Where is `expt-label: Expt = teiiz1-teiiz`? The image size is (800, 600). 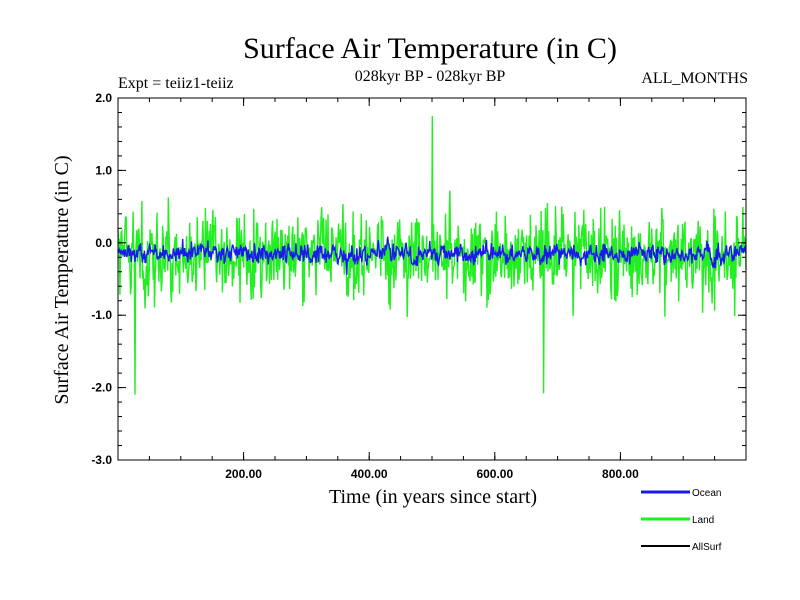 expt-label: Expt = teiiz1-teiiz is located at coordinates (176, 83).